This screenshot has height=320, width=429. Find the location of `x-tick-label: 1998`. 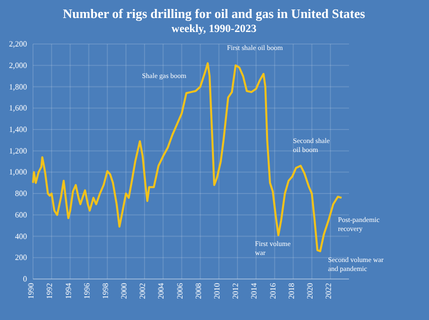

x-tick-label: 1998 is located at coordinates (105, 291).